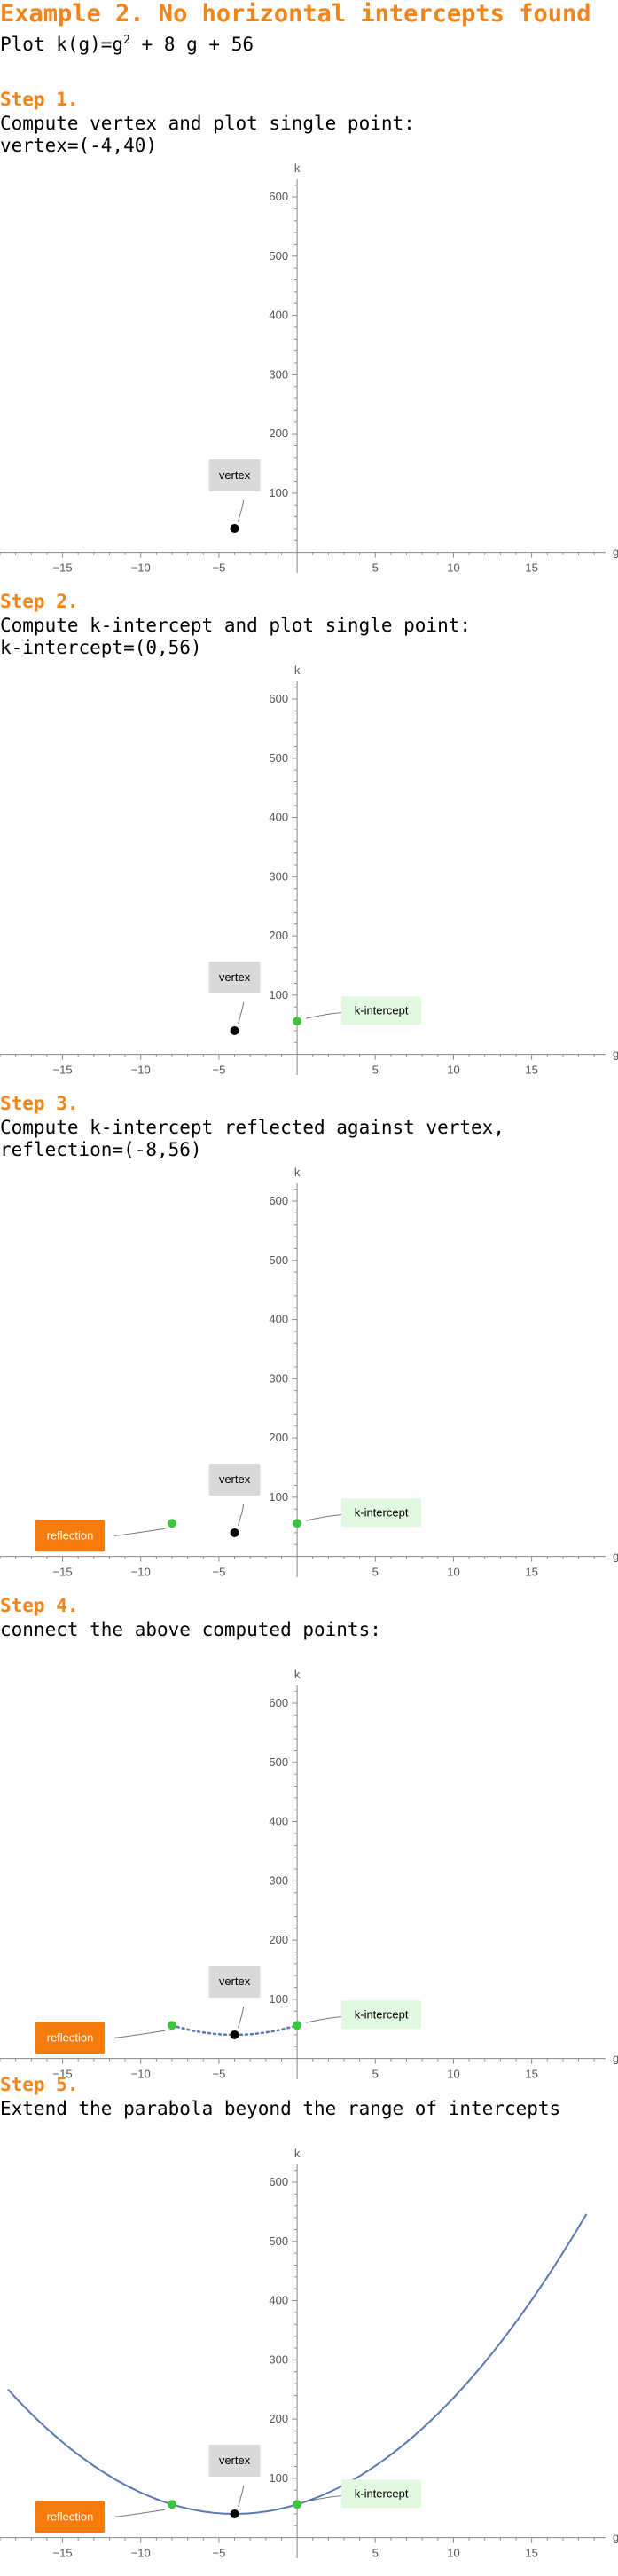 Image resolution: width=618 pixels, height=2576 pixels. What do you see at coordinates (39, 2084) in the screenshot?
I see `step-heading: Step 5.` at bounding box center [39, 2084].